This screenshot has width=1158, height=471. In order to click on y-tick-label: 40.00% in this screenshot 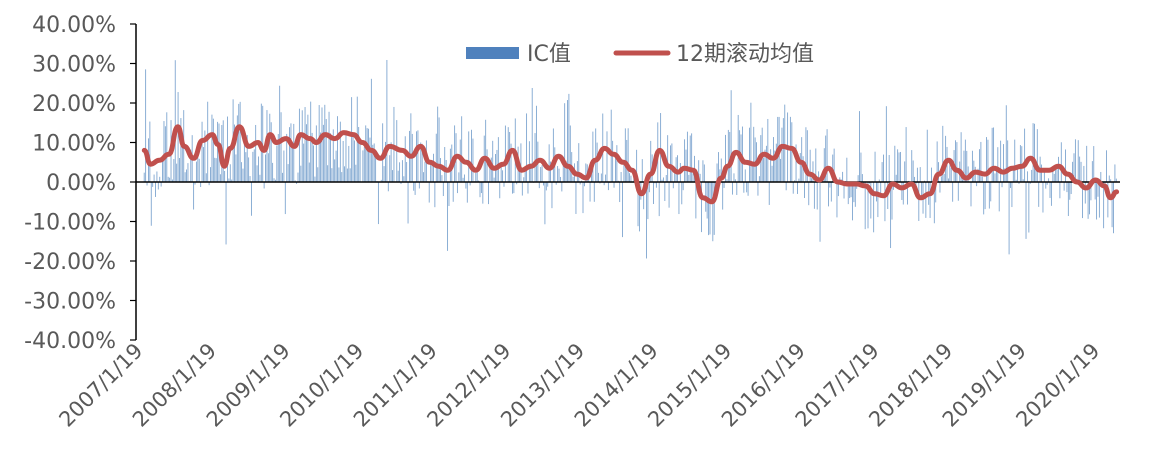, I will do `click(74, 25)`.